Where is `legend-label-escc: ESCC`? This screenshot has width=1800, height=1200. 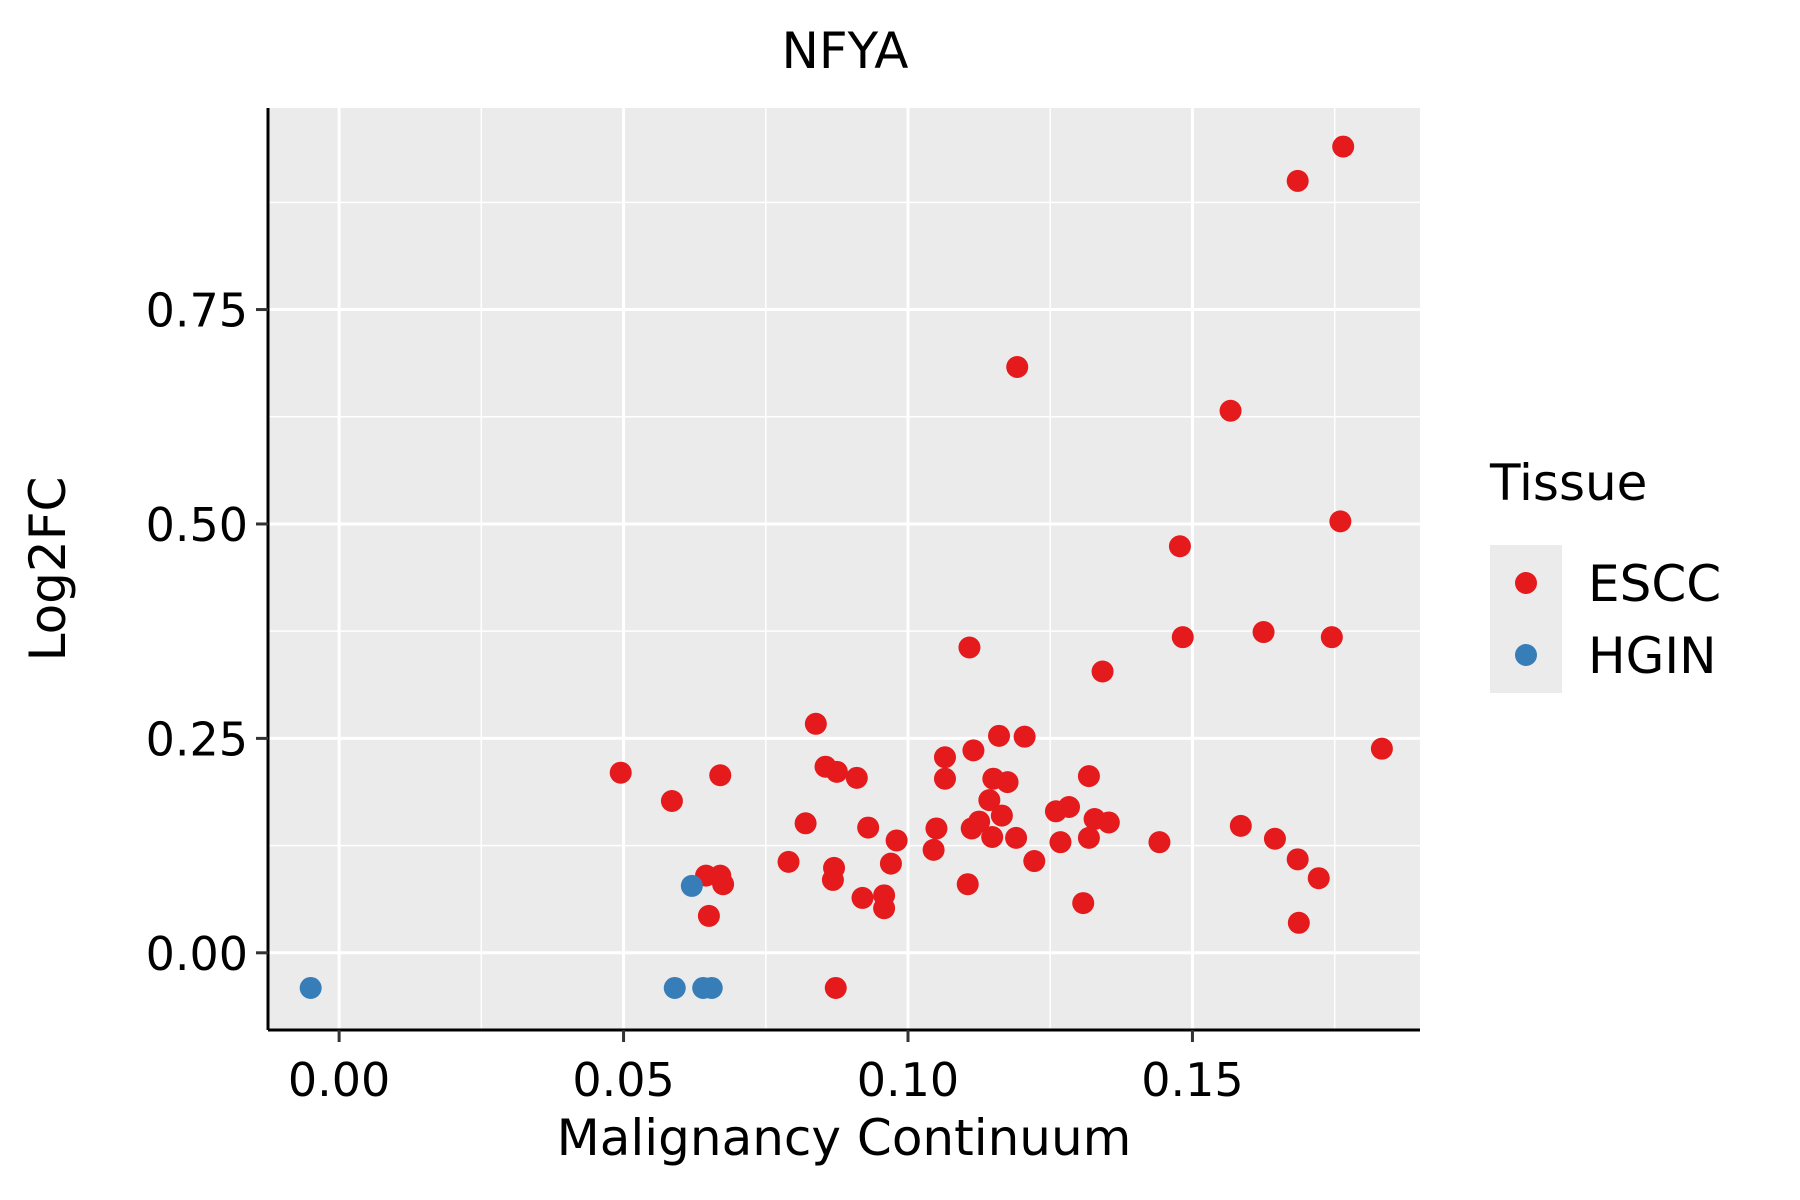
legend-label-escc: ESCC is located at coordinates (1654, 584).